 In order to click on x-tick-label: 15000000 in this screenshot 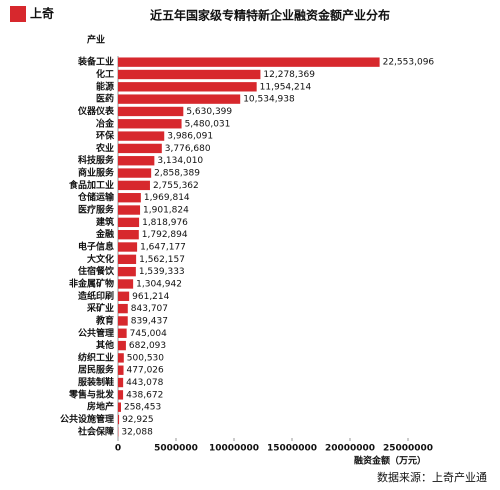, I will do `click(292, 449)`.